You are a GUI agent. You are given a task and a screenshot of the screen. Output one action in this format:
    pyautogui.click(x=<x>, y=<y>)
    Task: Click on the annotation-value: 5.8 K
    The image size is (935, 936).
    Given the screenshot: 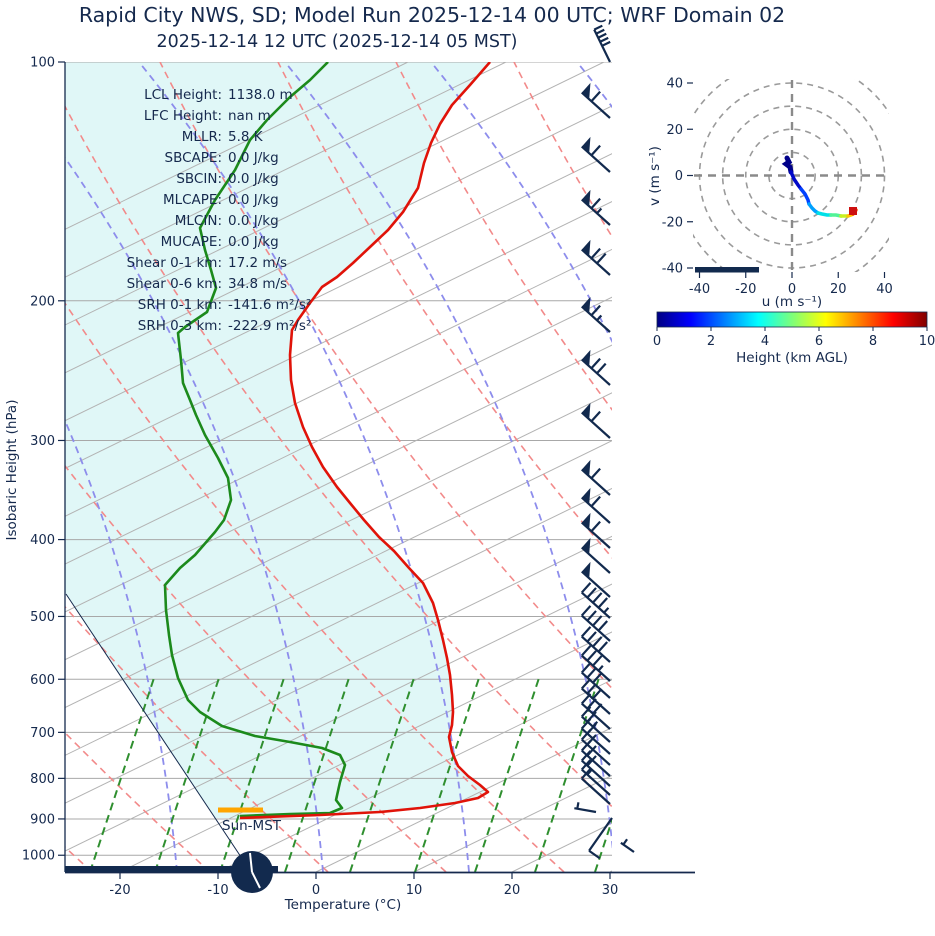 What is the action you would take?
    pyautogui.click(x=246, y=137)
    